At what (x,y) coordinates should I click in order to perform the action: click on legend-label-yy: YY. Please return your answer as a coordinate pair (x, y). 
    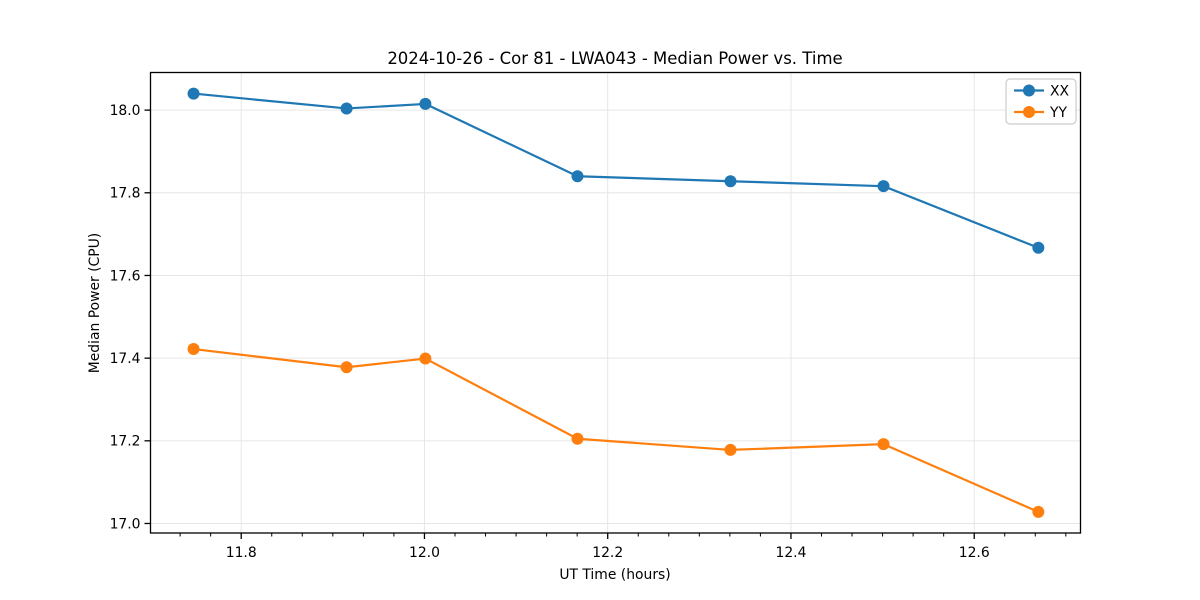
    Looking at the image, I should click on (1058, 113).